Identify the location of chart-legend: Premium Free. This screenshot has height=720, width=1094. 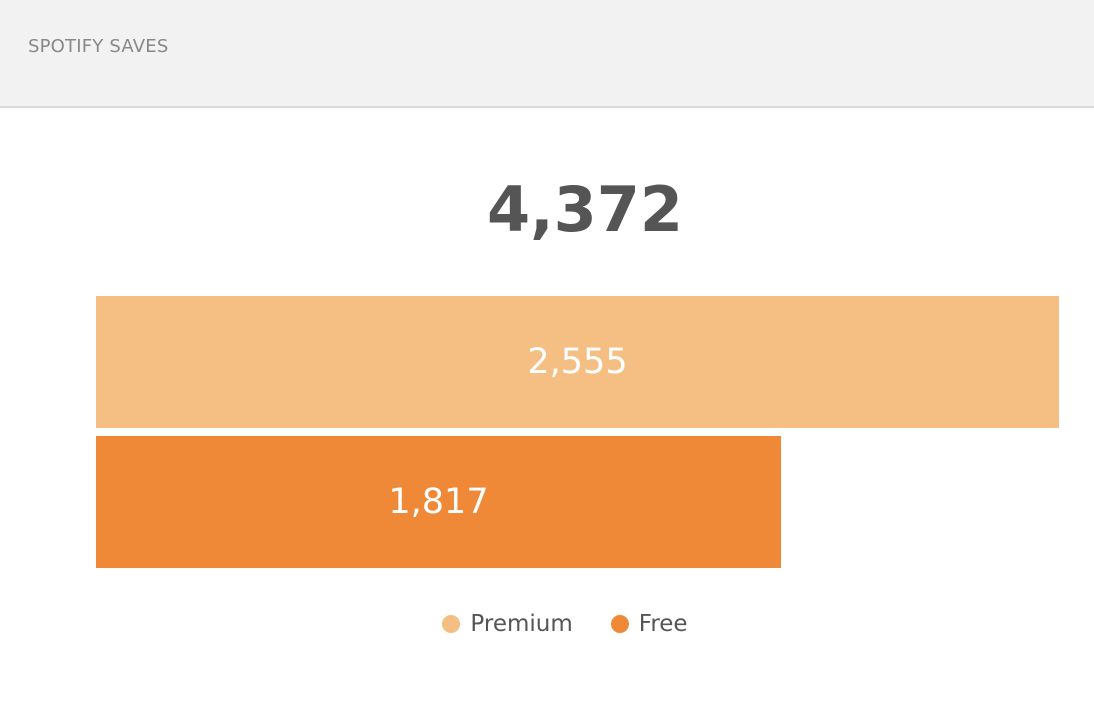
(547, 624).